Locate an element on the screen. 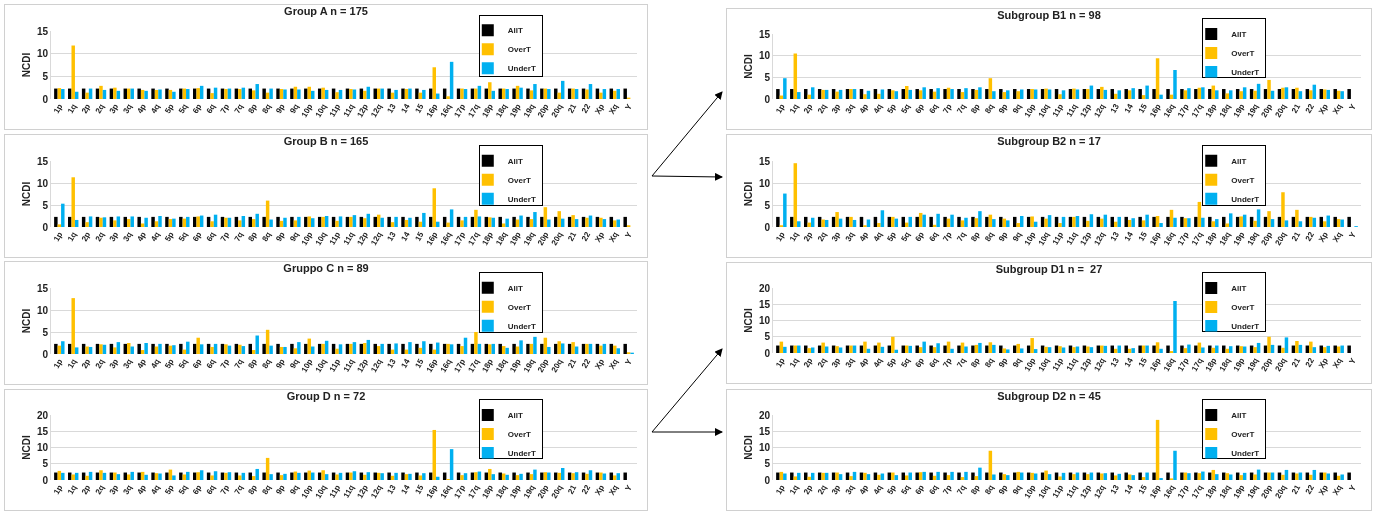 Image resolution: width=1376 pixels, height=511 pixels. x-tick-label: 7p is located at coordinates (225, 109).